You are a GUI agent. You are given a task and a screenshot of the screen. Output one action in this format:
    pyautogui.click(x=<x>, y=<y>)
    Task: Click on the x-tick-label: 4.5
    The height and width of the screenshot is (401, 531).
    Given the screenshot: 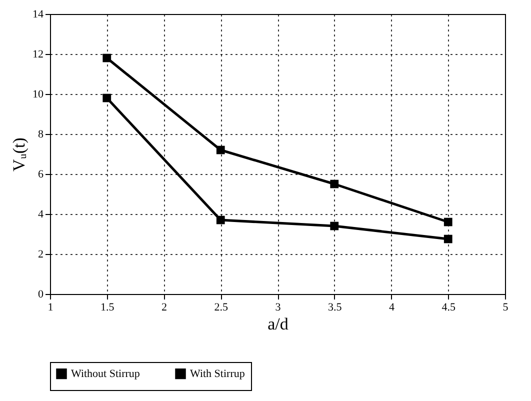 What is the action you would take?
    pyautogui.click(x=449, y=308)
    